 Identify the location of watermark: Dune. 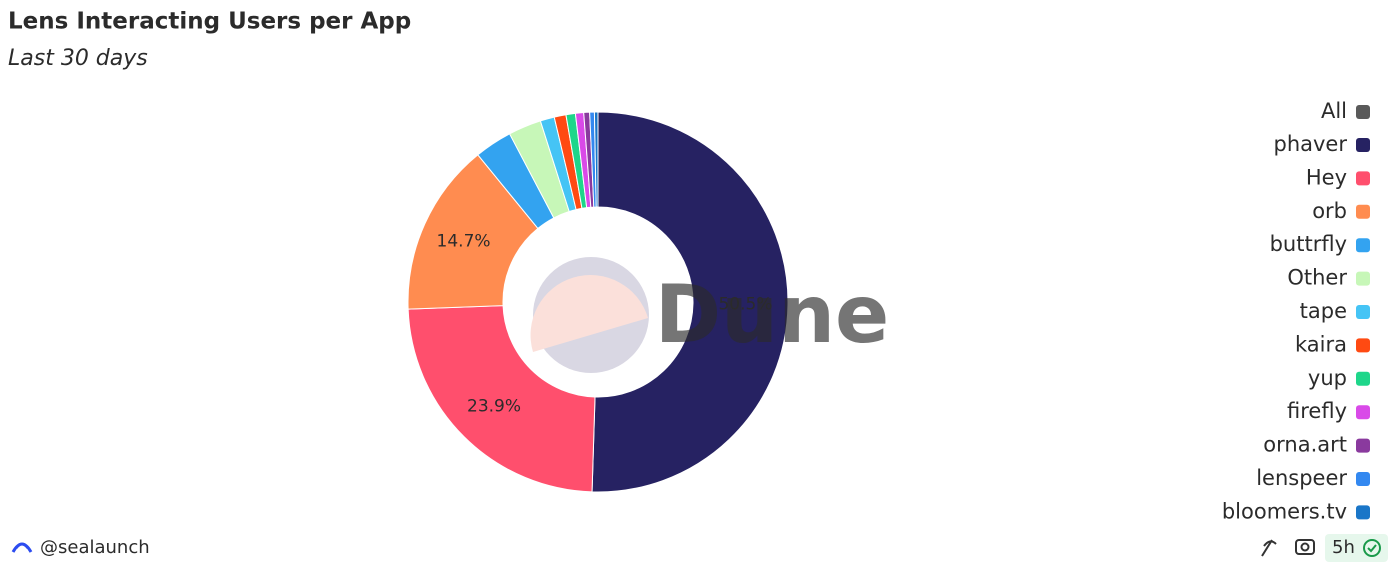
(772, 314).